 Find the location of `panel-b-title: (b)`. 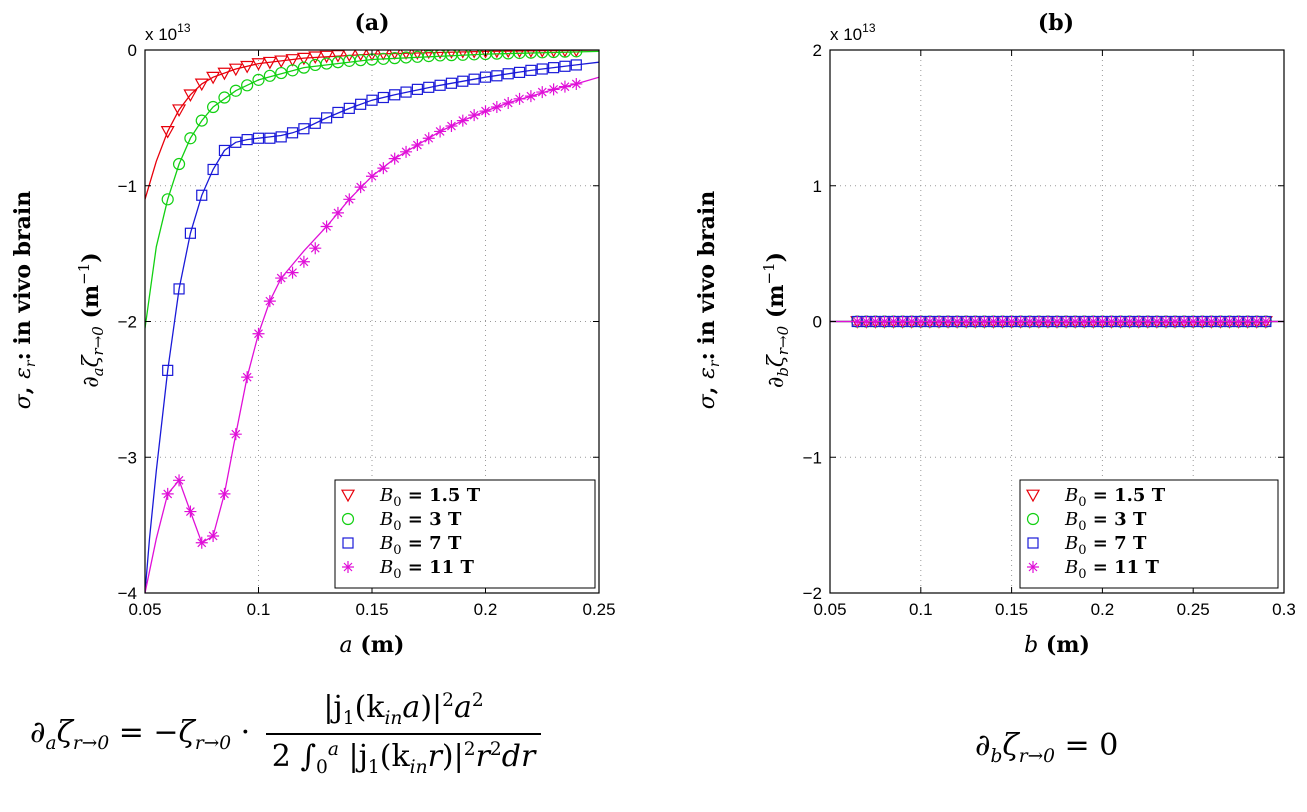

panel-b-title: (b) is located at coordinates (1056, 23).